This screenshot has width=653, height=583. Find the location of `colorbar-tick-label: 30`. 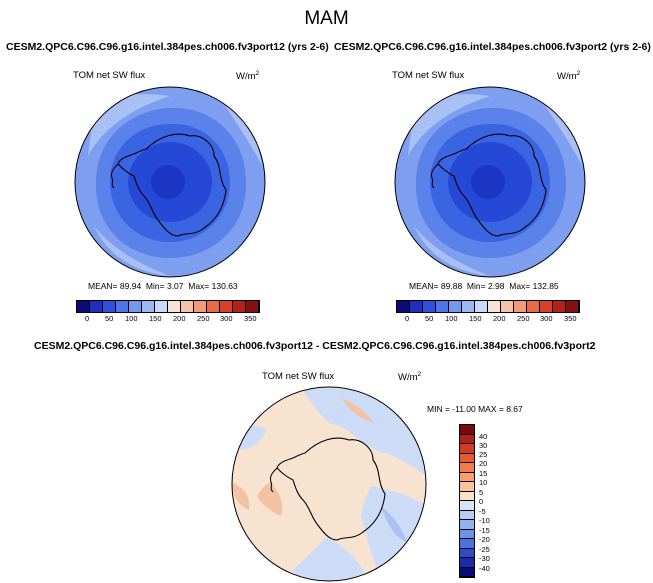

colorbar-tick-label: 30 is located at coordinates (483, 445).